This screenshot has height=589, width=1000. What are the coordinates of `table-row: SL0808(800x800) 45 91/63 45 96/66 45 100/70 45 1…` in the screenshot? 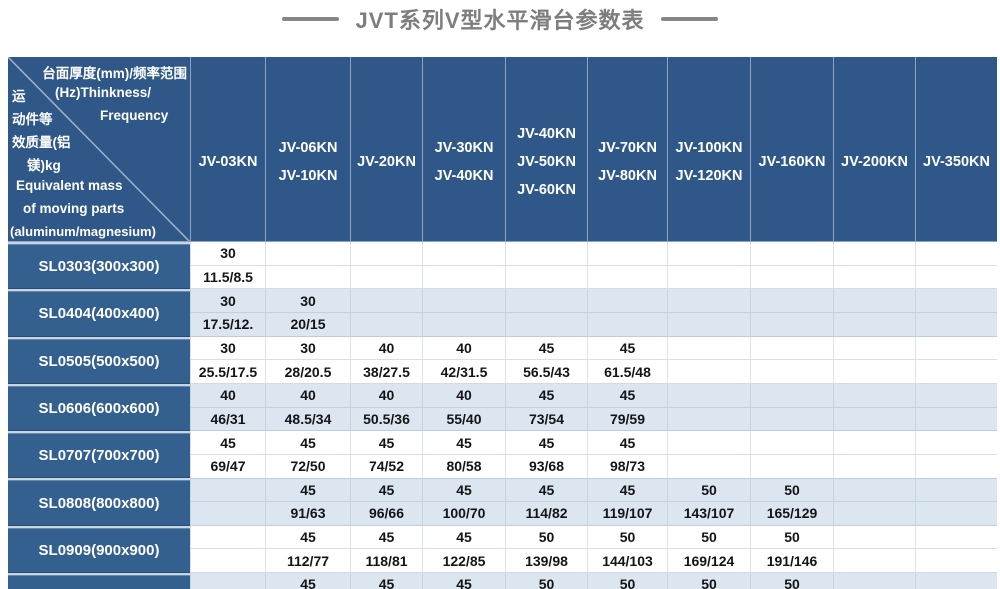 It's located at (502, 502).